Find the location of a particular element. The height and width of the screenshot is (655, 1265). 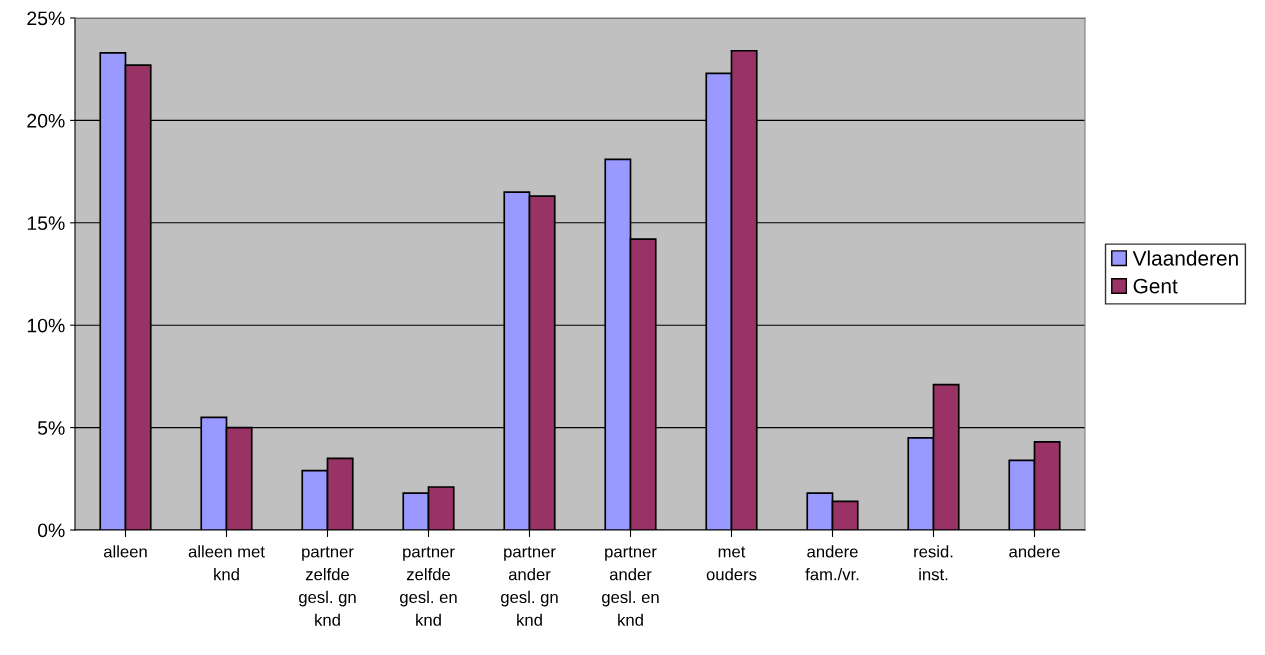

y-tick-label: 20% is located at coordinates (46, 120).